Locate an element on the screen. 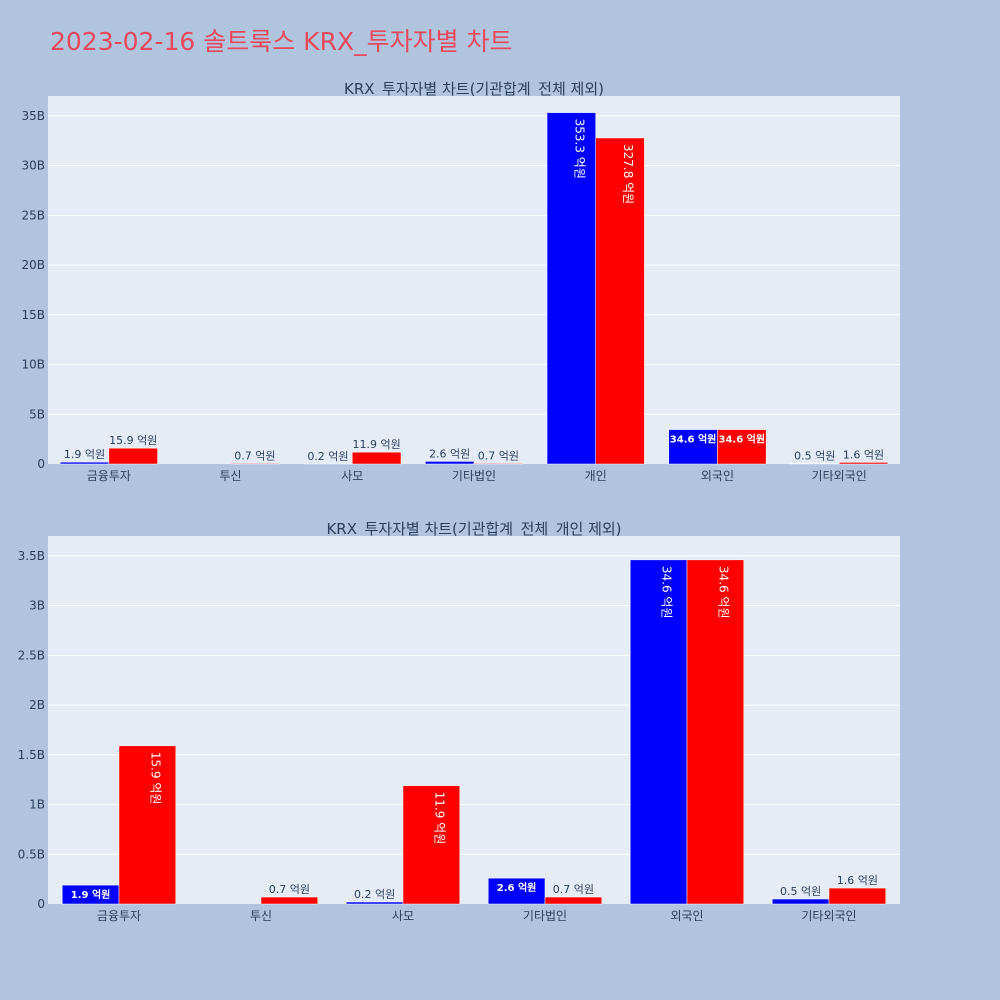 The width and height of the screenshot is (1000, 1000). data-label: 353.3 억원 is located at coordinates (579, 149).